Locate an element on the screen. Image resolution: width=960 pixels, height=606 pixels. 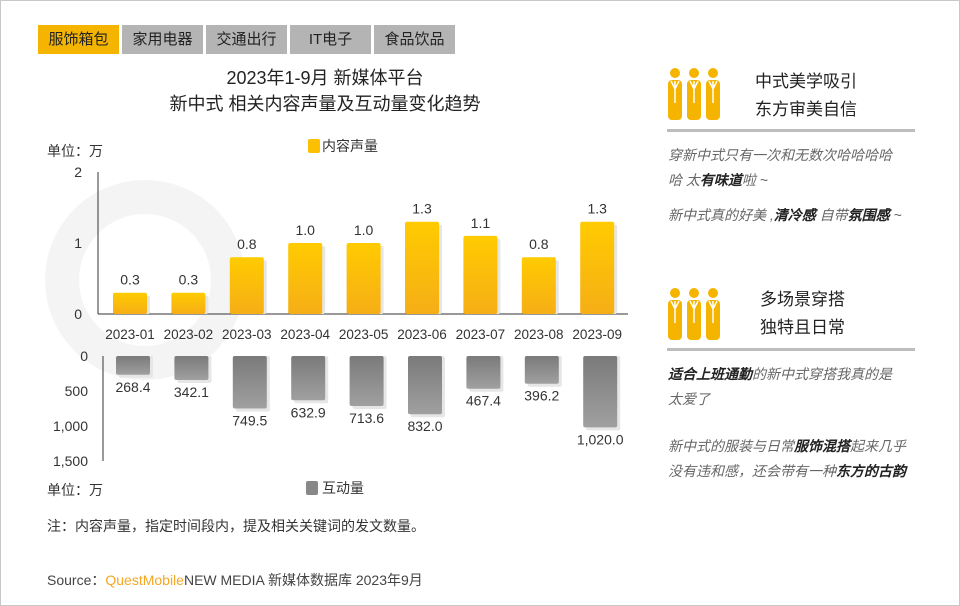
lower-legend: 互动量 is located at coordinates (335, 488).